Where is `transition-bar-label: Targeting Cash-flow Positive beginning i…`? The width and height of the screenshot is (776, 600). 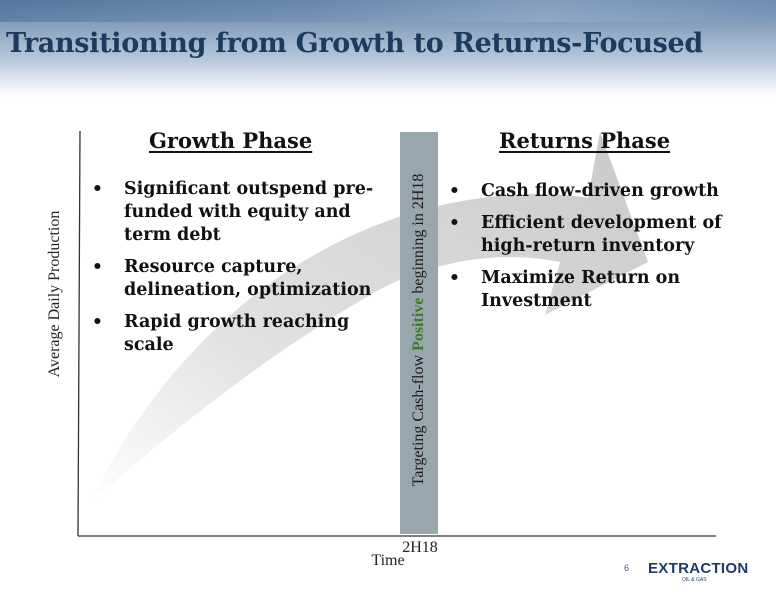
transition-bar-label: Targeting Cash-flow Positive beginning i… is located at coordinates (419, 330).